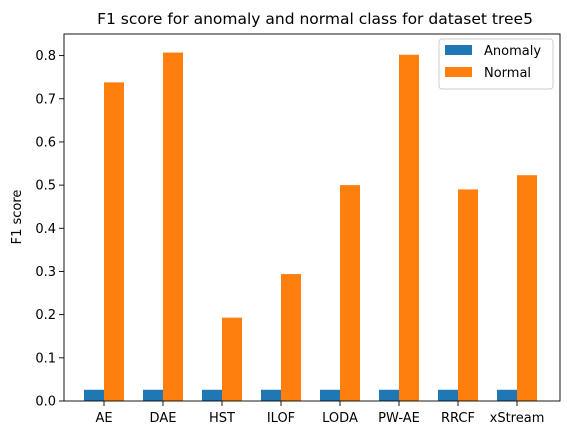 The height and width of the screenshot is (435, 567). Describe the element at coordinates (45, 186) in the screenshot. I see `y-tick-label: 0.5` at that location.